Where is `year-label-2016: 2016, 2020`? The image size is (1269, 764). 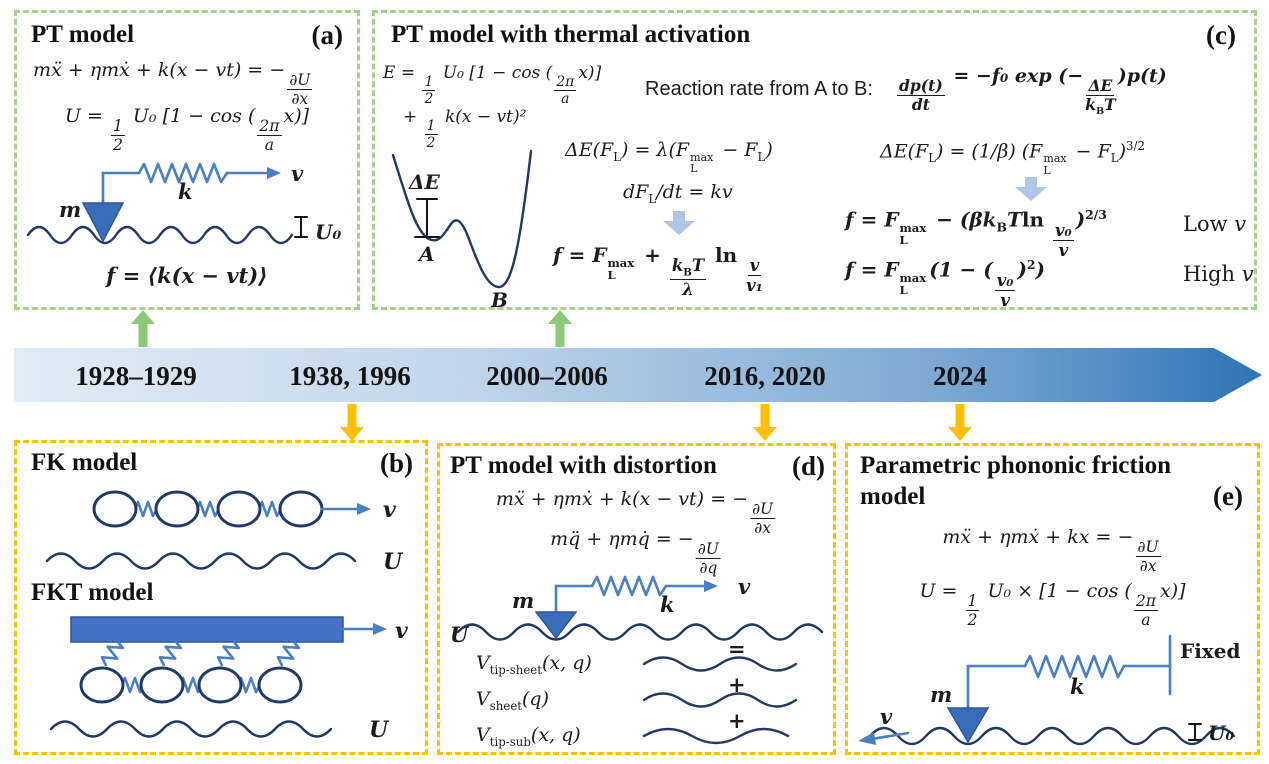
year-label-2016: 2016, 2020 is located at coordinates (765, 376).